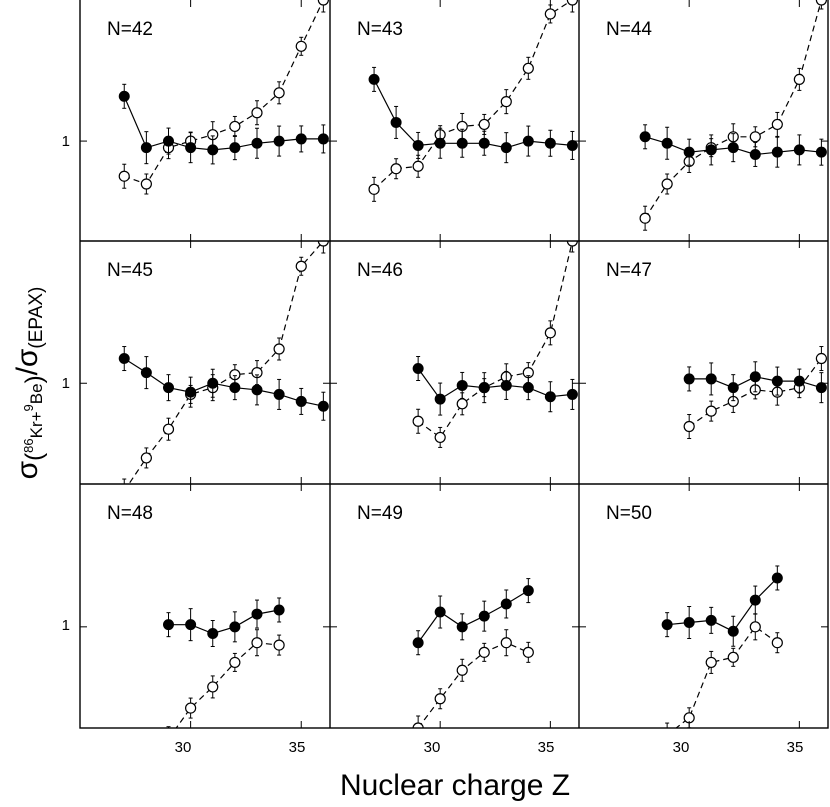 The height and width of the screenshot is (807, 830). Describe the element at coordinates (755, 393) in the screenshot. I see `panel-n47` at that location.